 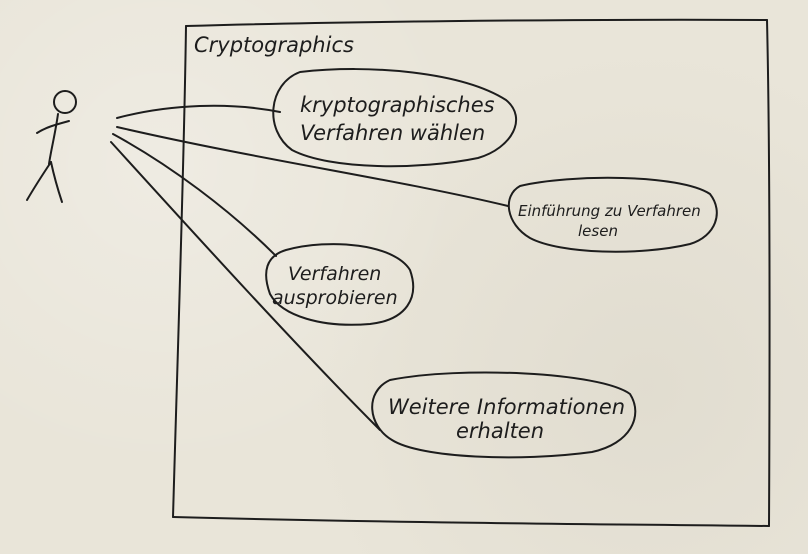 I want to click on actor-arms, so click(x=53, y=127).